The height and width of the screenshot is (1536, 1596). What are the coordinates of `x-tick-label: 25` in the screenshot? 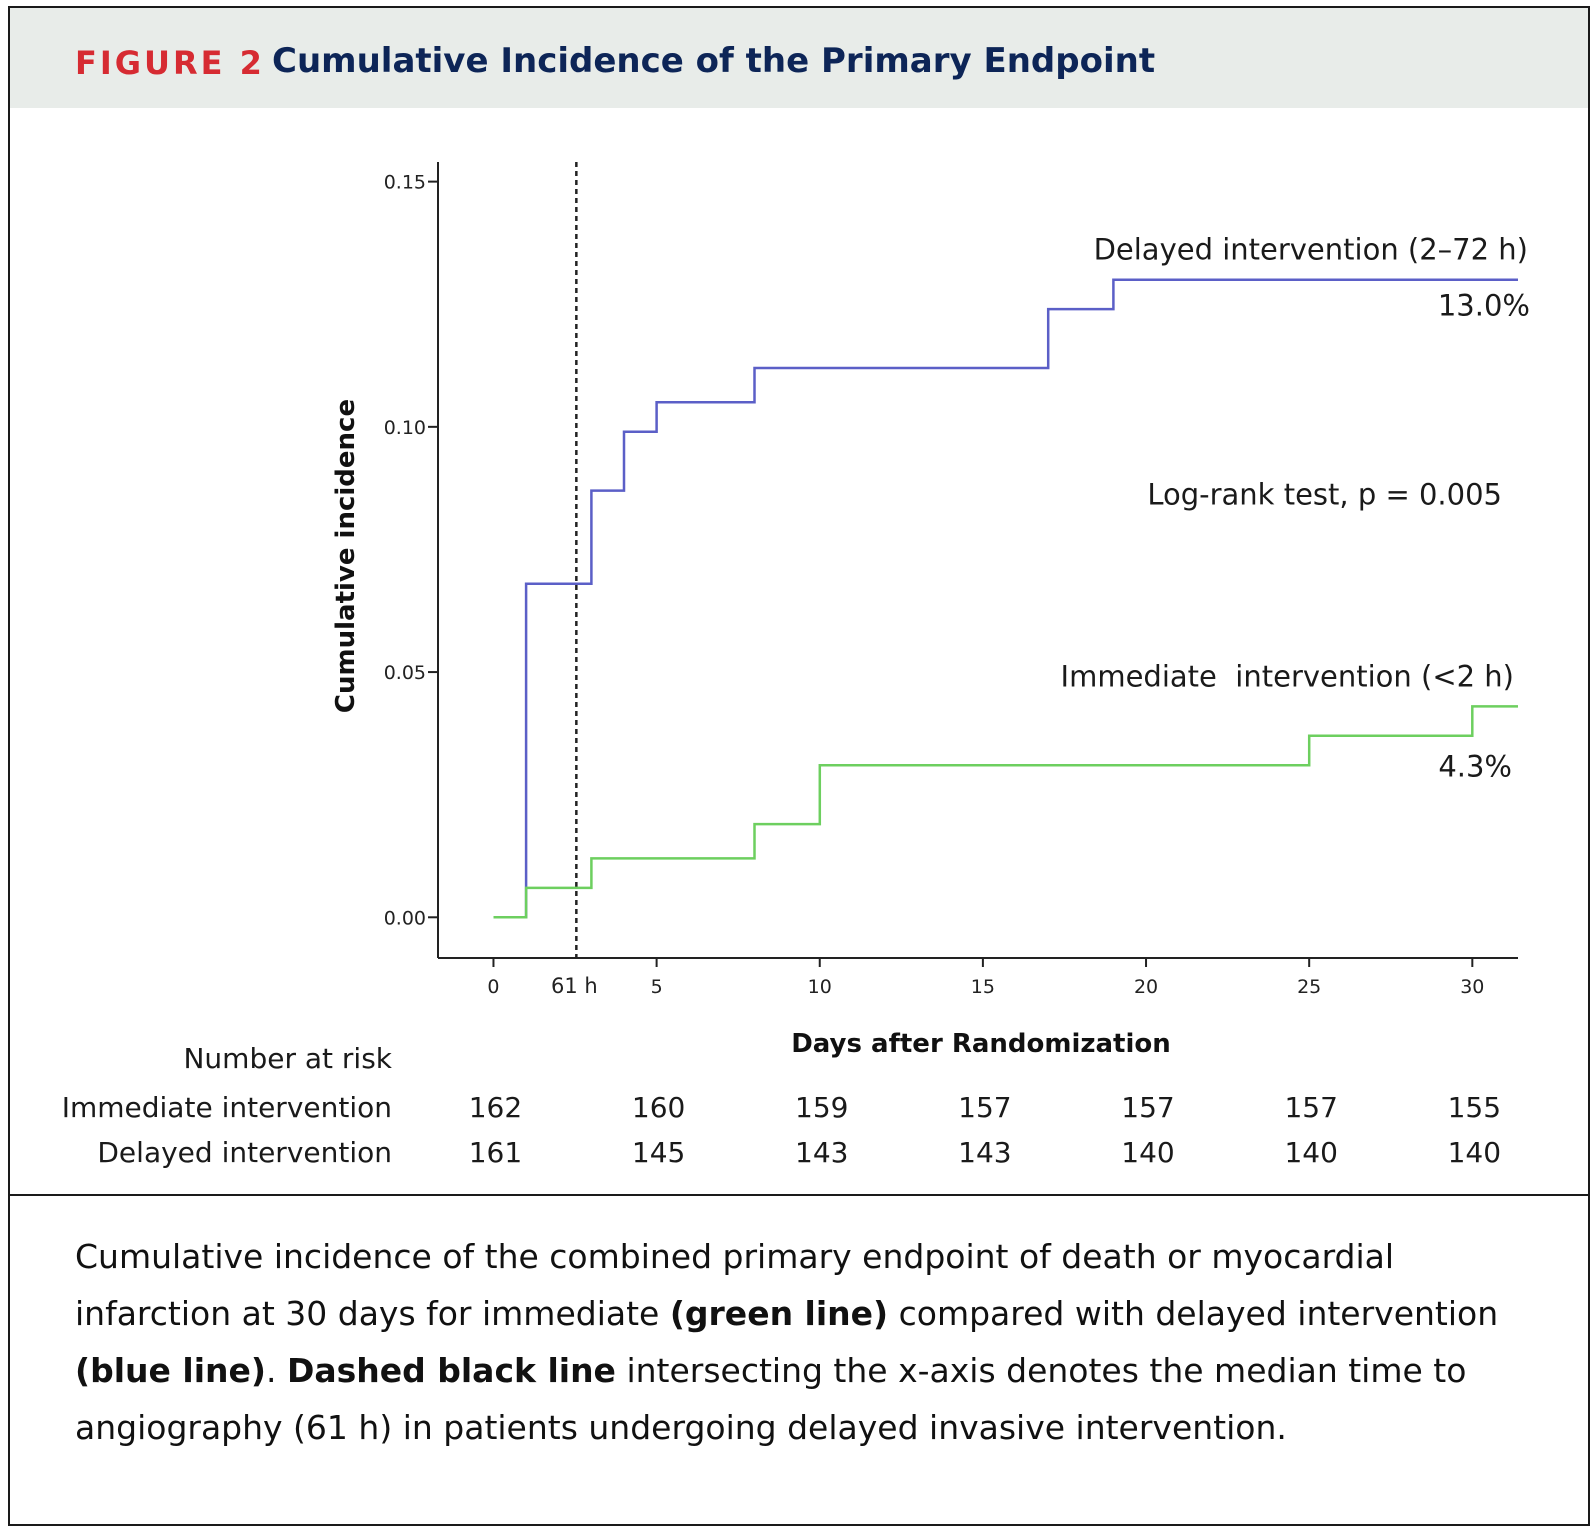 It's located at (1309, 987).